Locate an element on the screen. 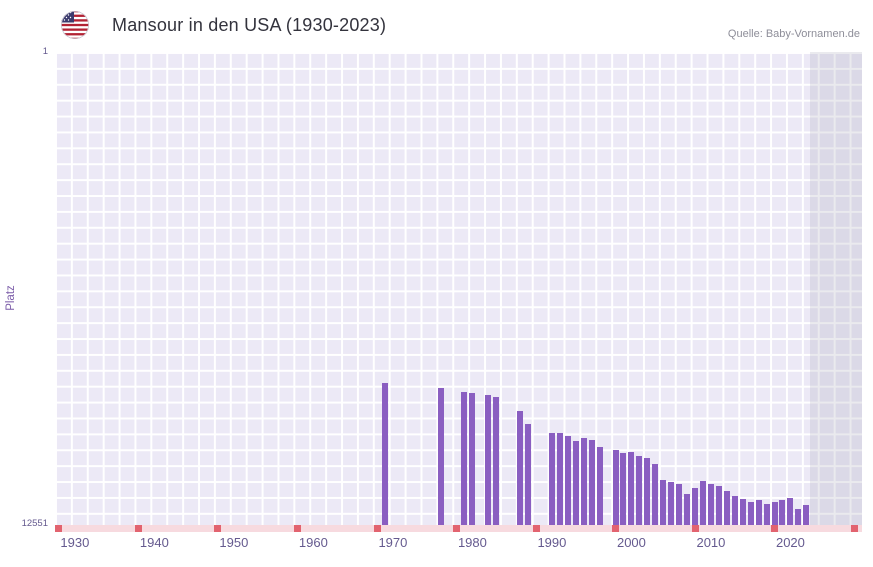  future-band is located at coordinates (836, 288).